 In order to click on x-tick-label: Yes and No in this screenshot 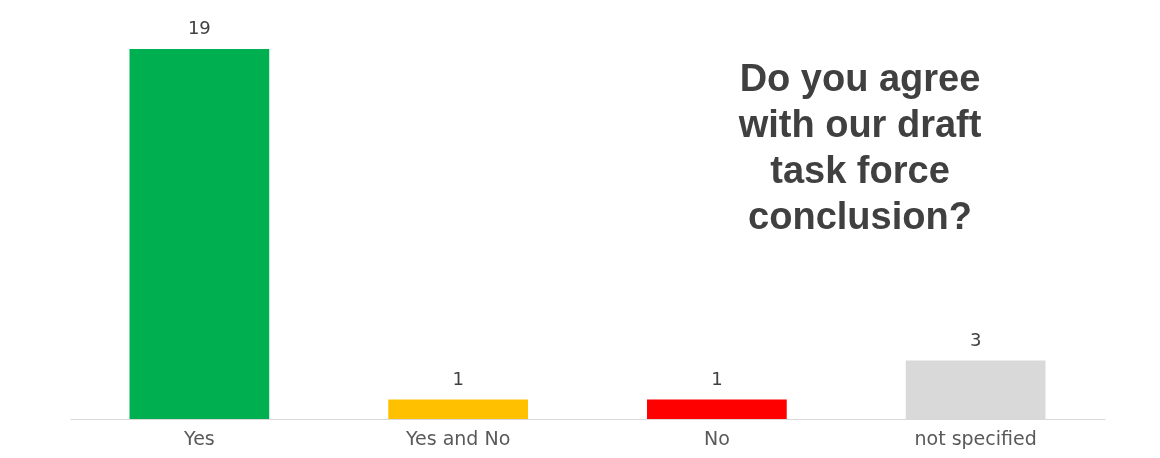, I will do `click(457, 437)`.